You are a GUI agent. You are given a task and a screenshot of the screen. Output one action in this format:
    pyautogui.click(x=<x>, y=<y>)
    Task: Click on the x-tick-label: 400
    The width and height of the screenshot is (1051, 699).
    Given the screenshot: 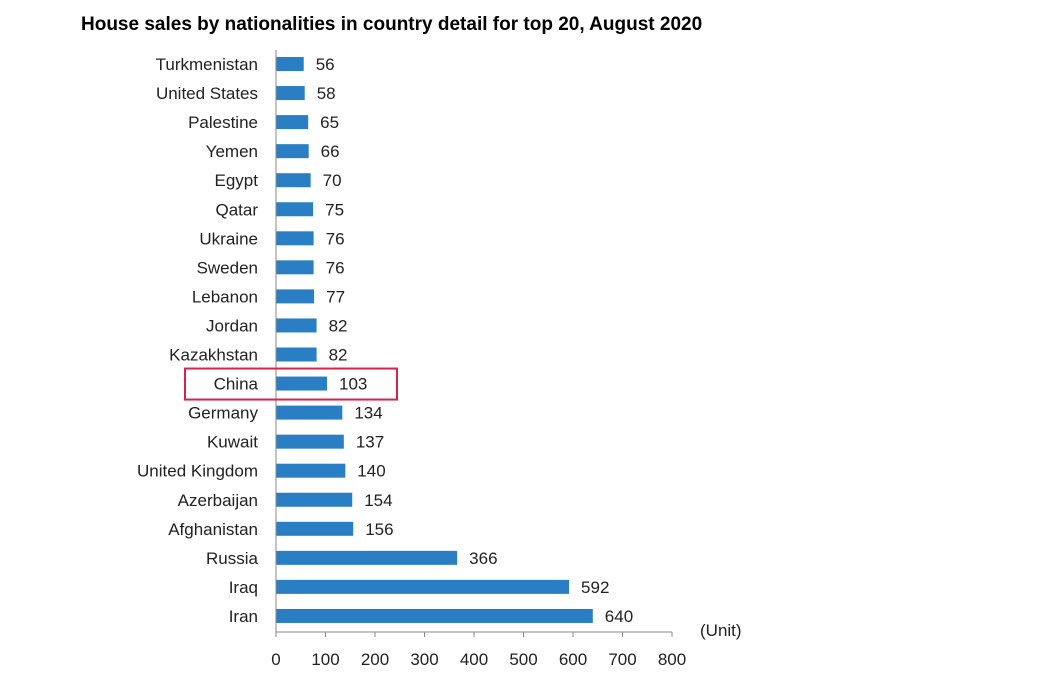 What is the action you would take?
    pyautogui.click(x=474, y=659)
    